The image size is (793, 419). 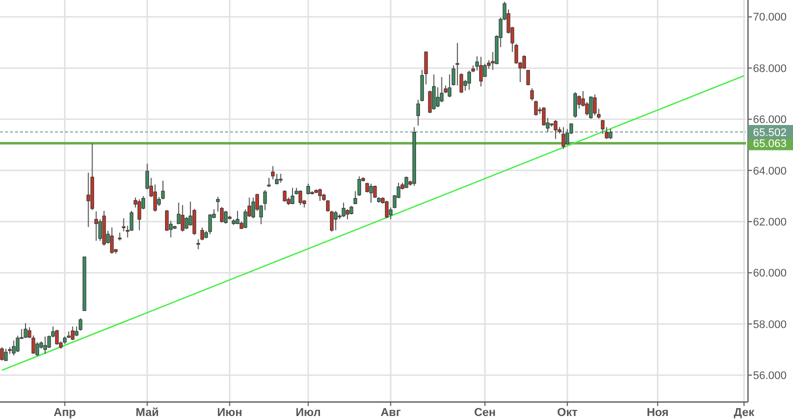 What do you see at coordinates (770, 171) in the screenshot?
I see `y-tick-label: 64.000` at bounding box center [770, 171].